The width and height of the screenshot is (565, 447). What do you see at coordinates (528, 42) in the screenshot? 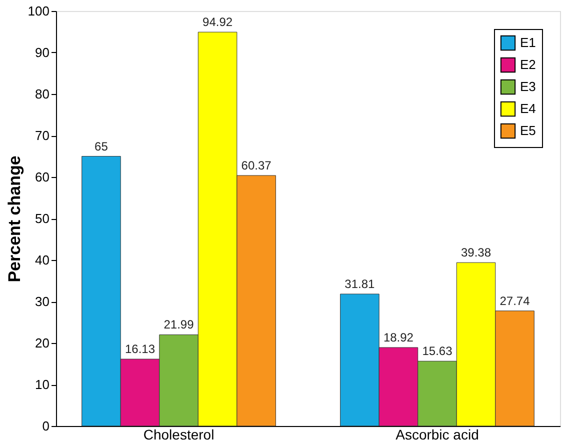
I see `legend-label: E1` at bounding box center [528, 42].